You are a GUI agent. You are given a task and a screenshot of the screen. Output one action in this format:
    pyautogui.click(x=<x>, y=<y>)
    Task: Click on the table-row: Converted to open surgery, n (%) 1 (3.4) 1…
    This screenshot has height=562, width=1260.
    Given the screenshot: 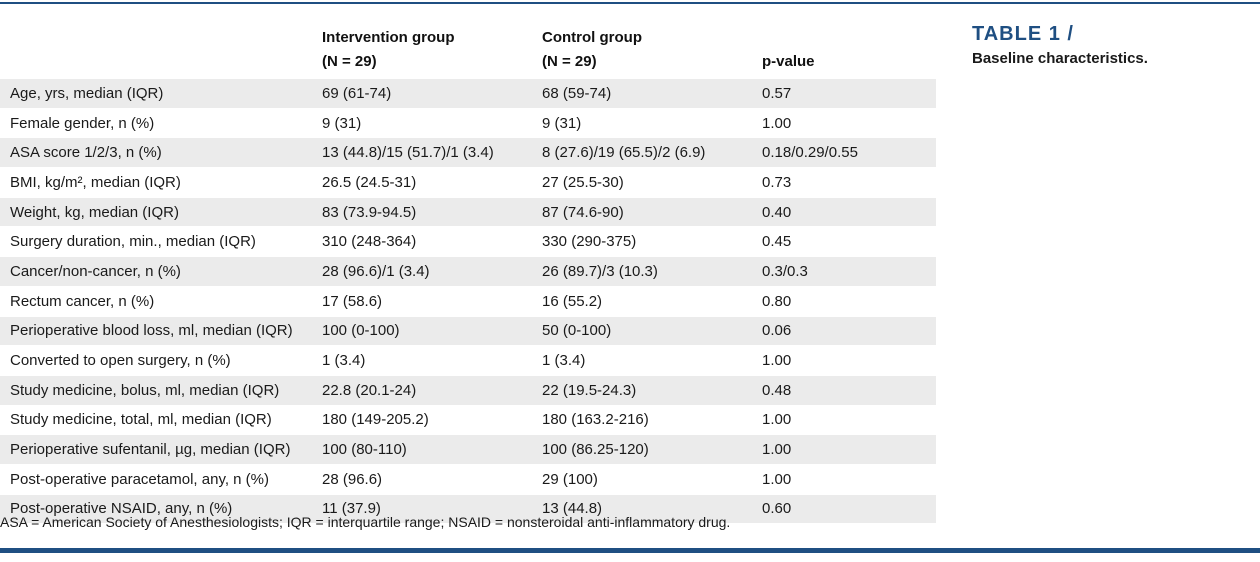 What is the action you would take?
    pyautogui.click(x=468, y=360)
    